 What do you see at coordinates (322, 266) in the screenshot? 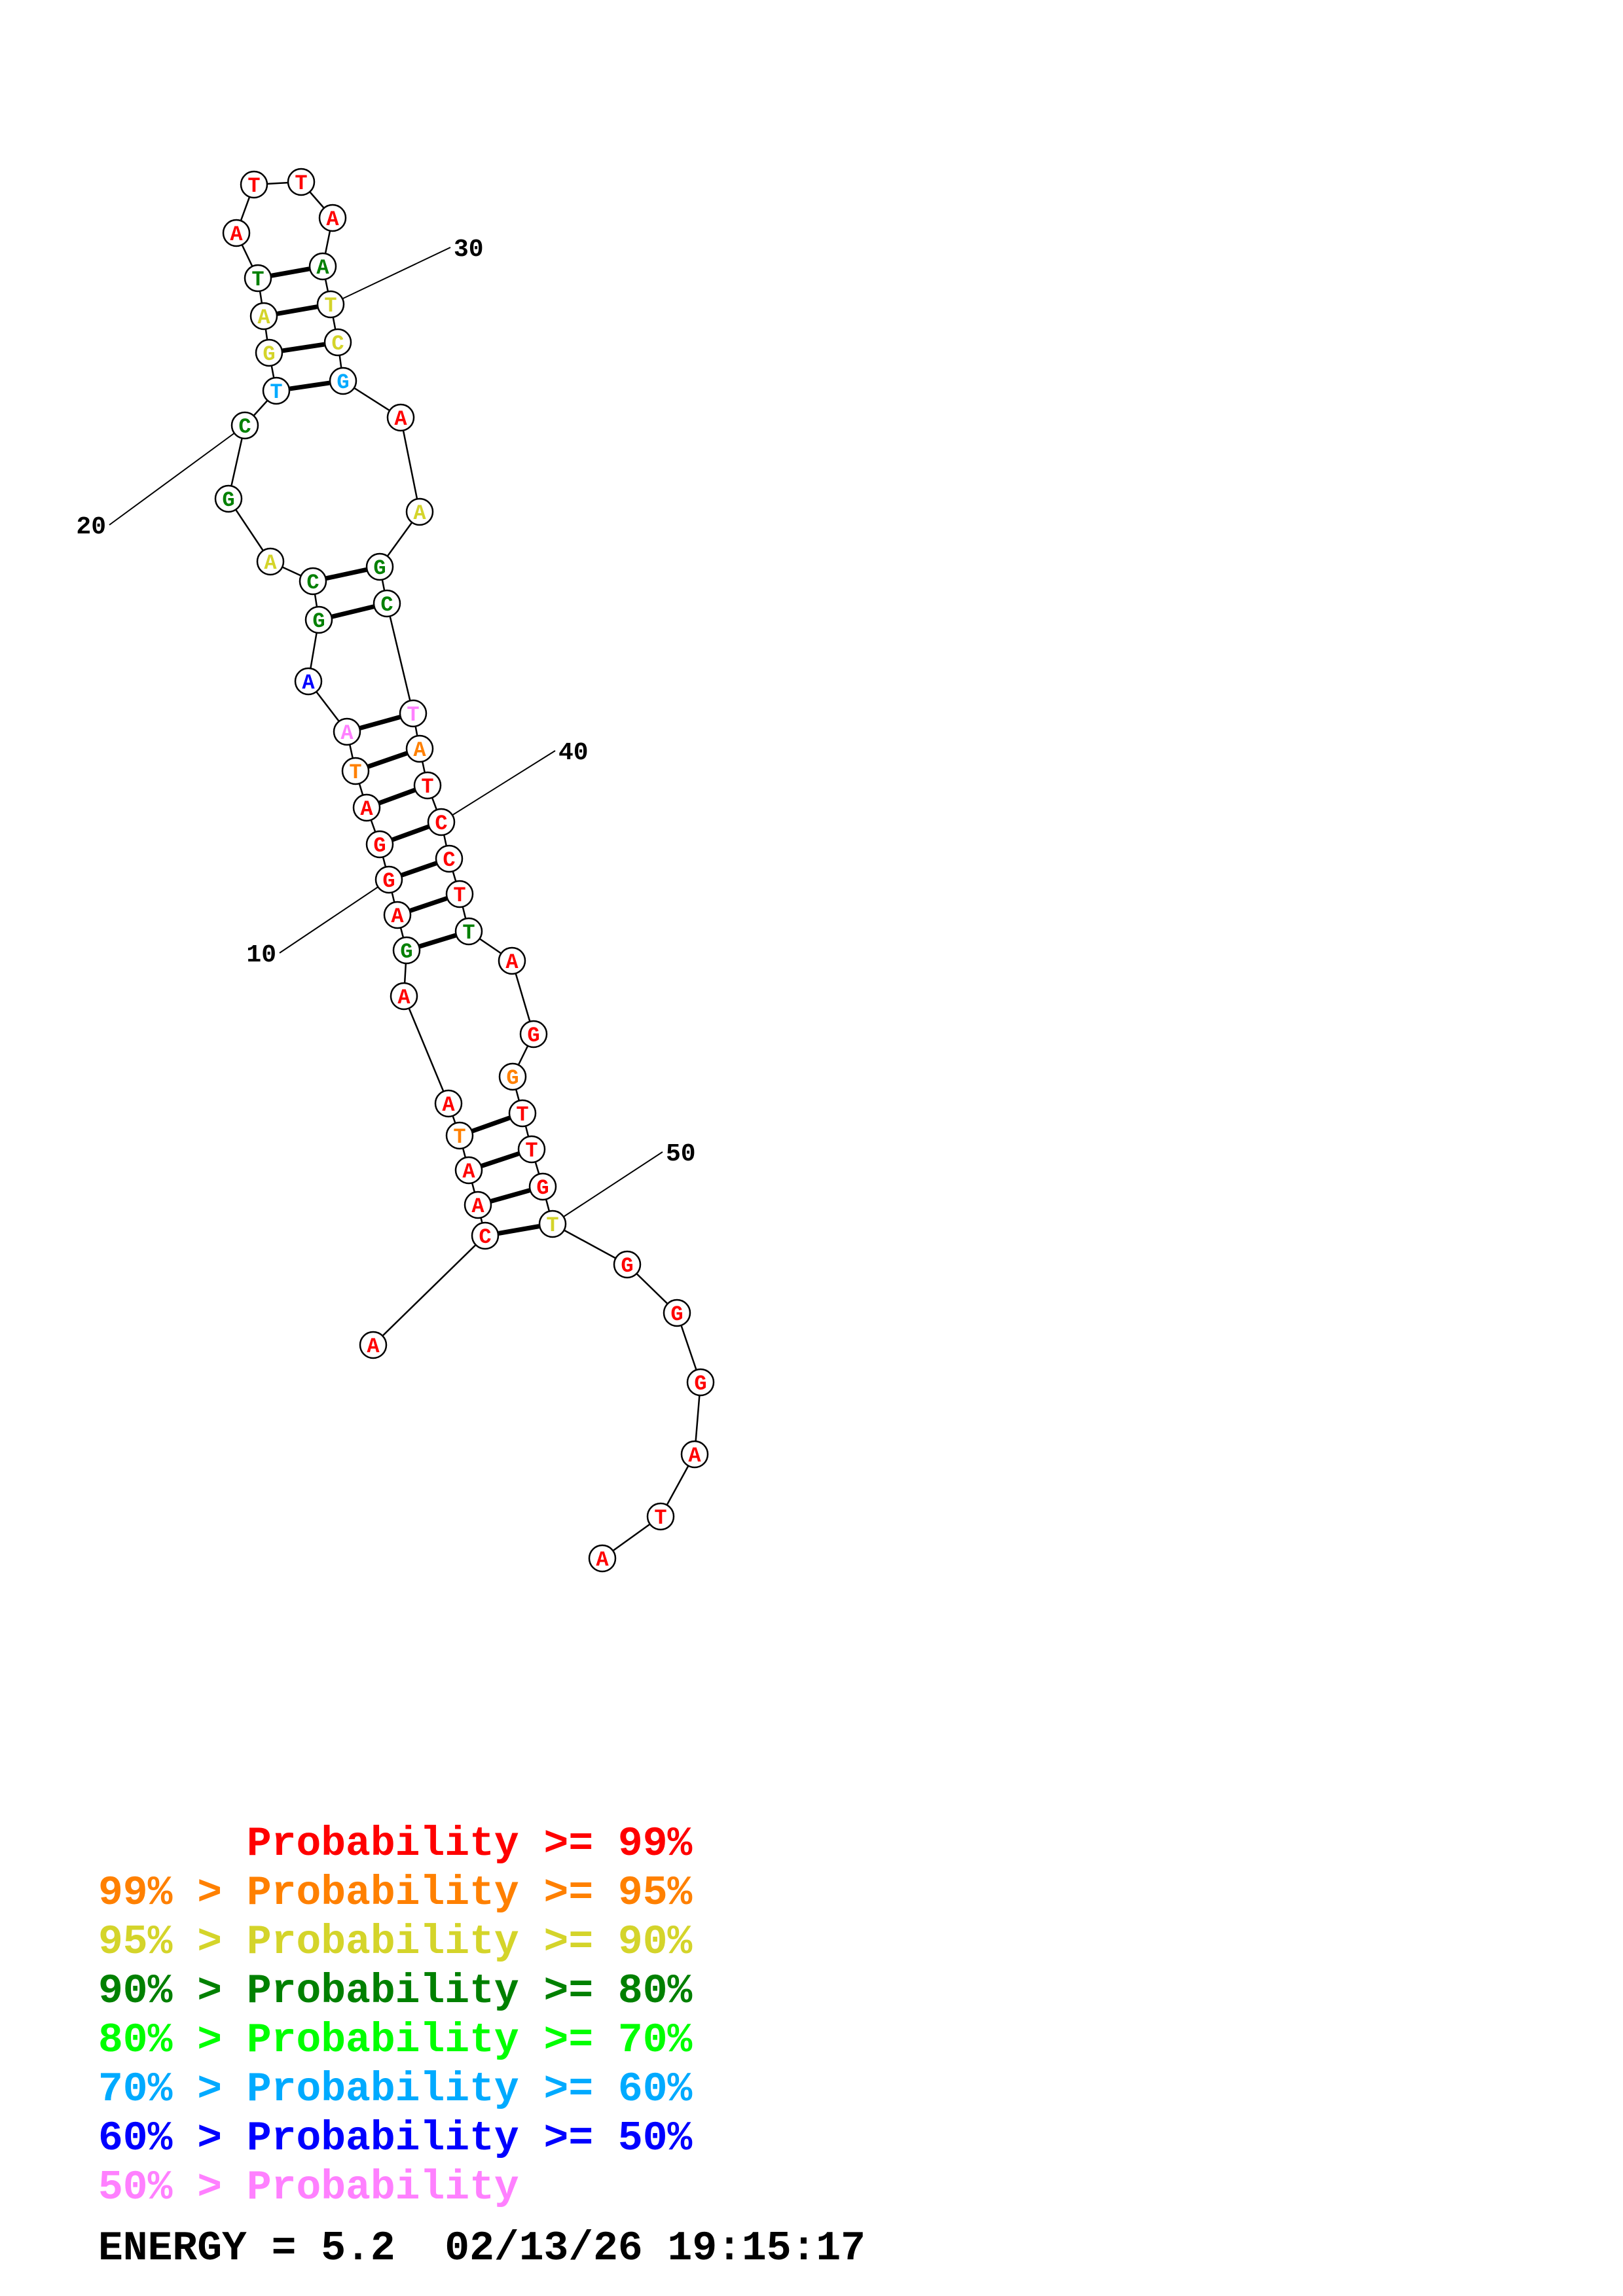
I see `nucleotide-29: A` at bounding box center [322, 266].